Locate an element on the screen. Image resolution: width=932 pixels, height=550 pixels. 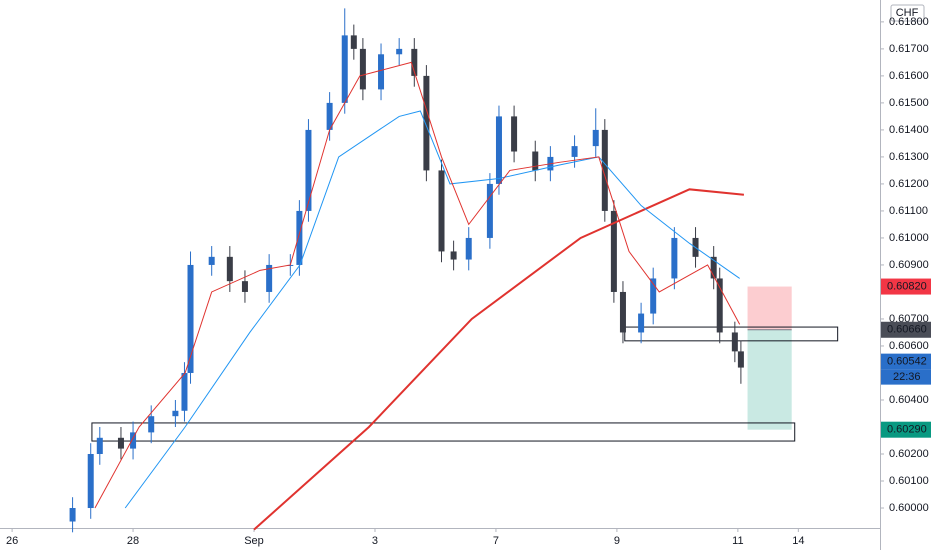
price-label: 0.60542 is located at coordinates (907, 362).